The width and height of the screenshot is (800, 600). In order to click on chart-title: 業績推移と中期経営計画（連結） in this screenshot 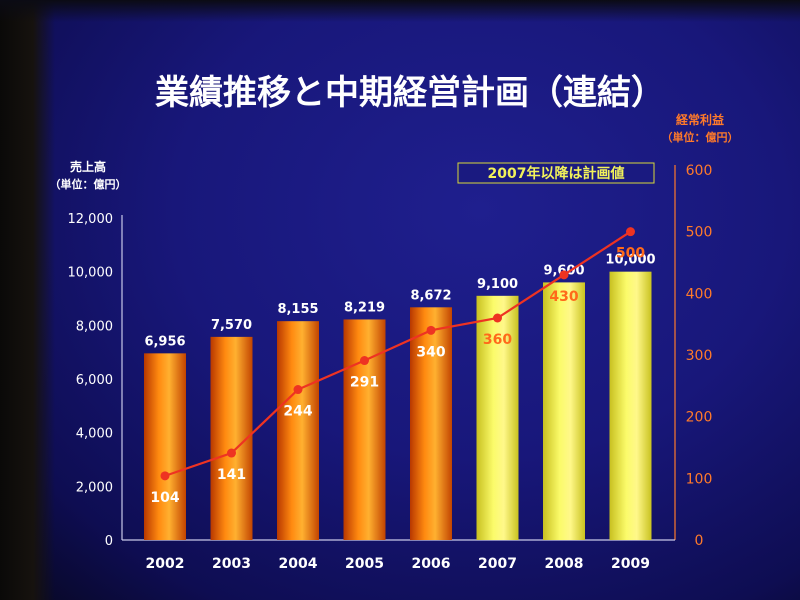, I will do `click(410, 93)`.